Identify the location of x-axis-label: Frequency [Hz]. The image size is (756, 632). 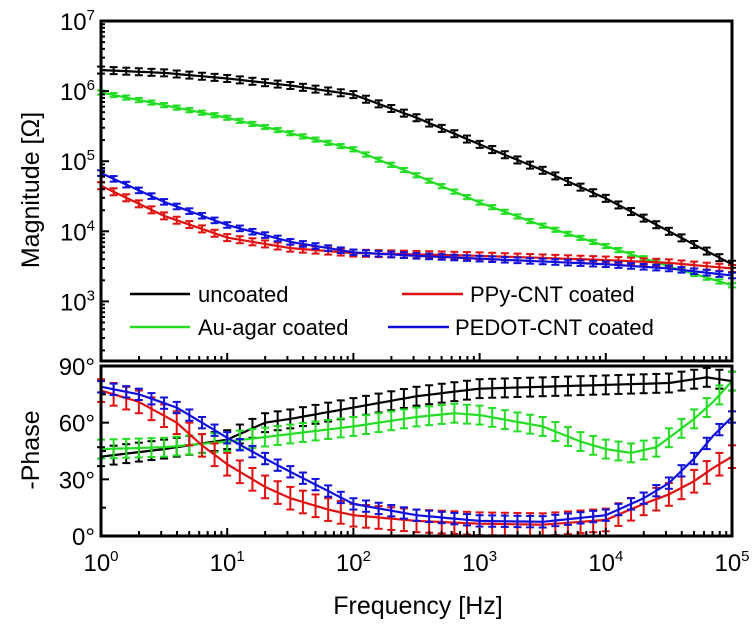
(418, 606).